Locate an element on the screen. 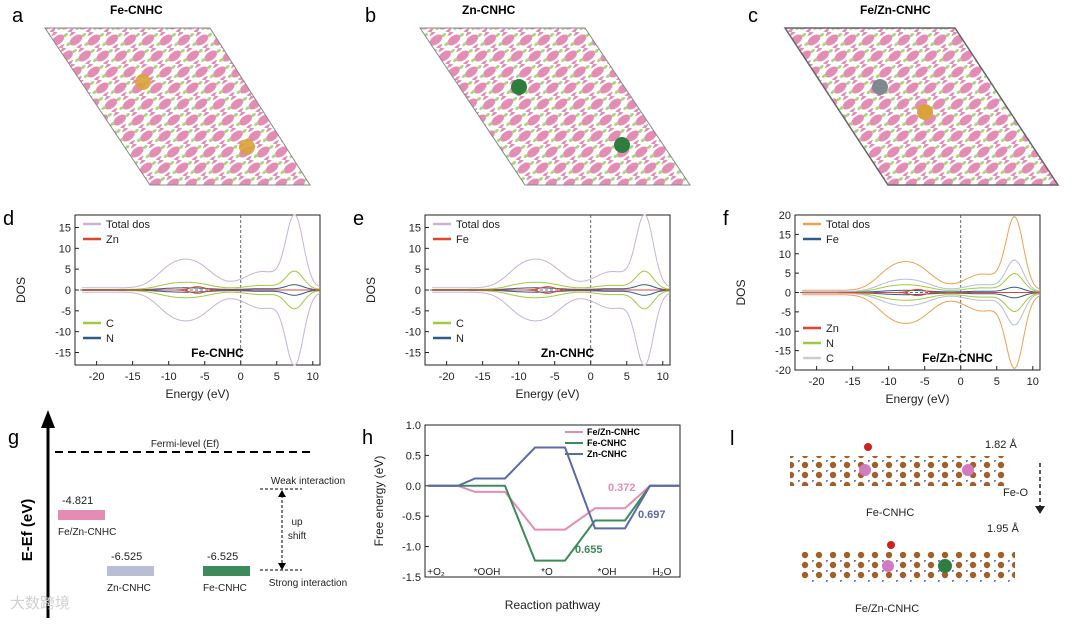  fe-atom-marker is located at coordinates (143, 82).